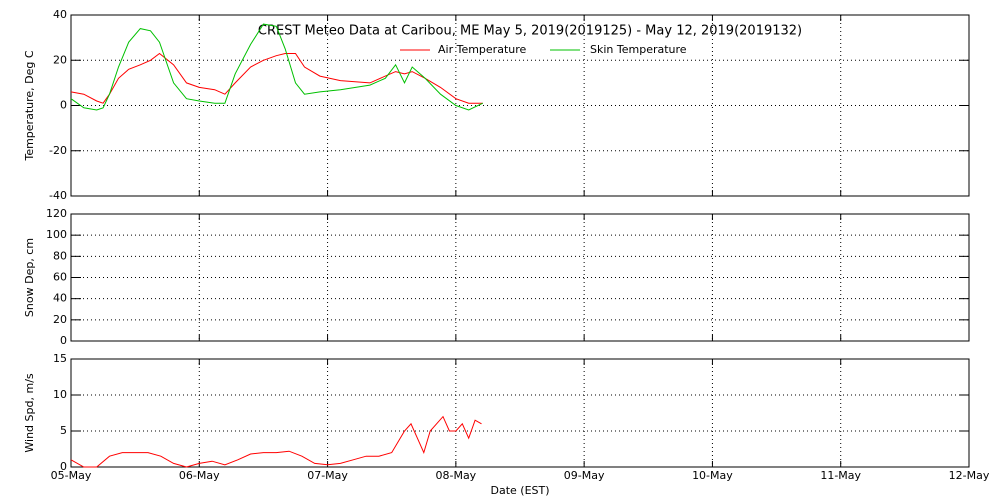 This screenshot has height=500, width=1000. Describe the element at coordinates (56, 234) in the screenshot. I see `y-tick-label: 100` at that location.